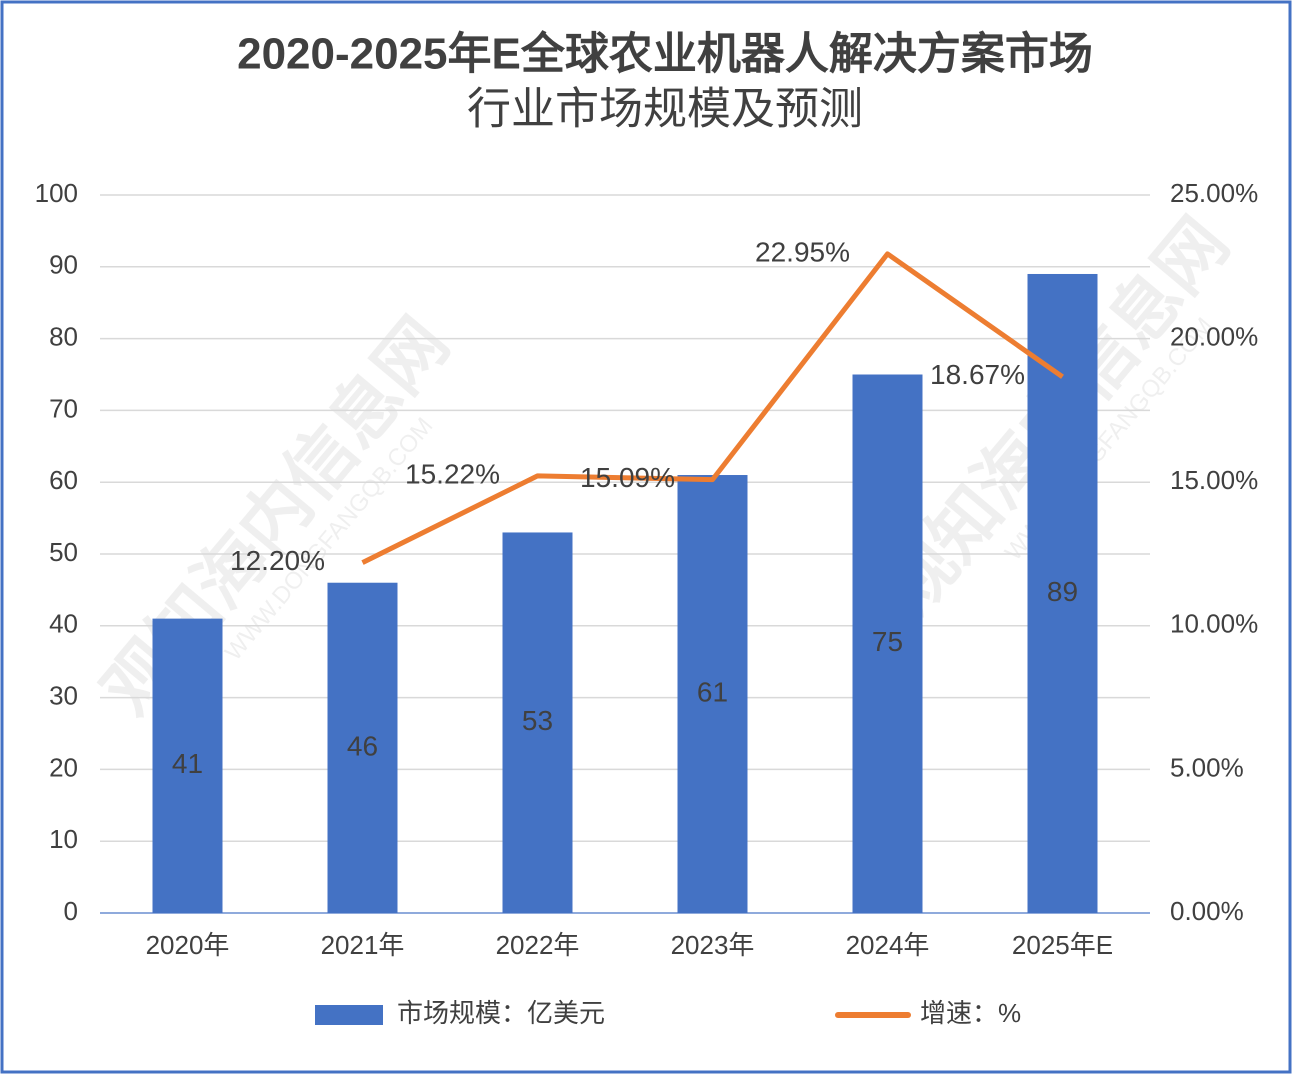 This screenshot has height=1078, width=1296. Describe the element at coordinates (188, 945) in the screenshot. I see `x-tick-label: 2020年` at that location.